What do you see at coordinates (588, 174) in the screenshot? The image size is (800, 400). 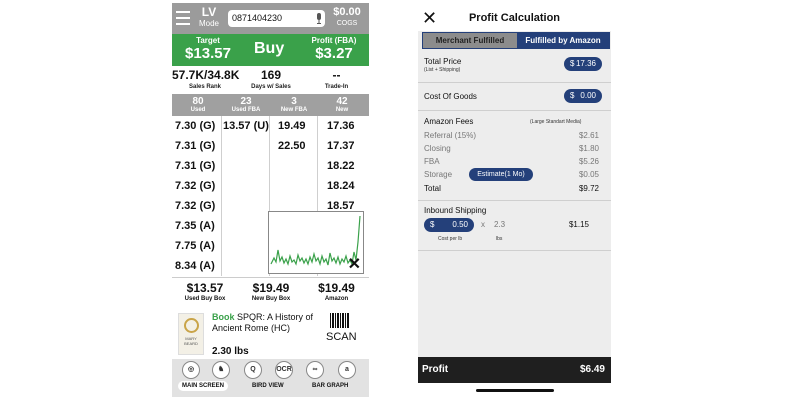 I see `fee-value: $0.05` at bounding box center [588, 174].